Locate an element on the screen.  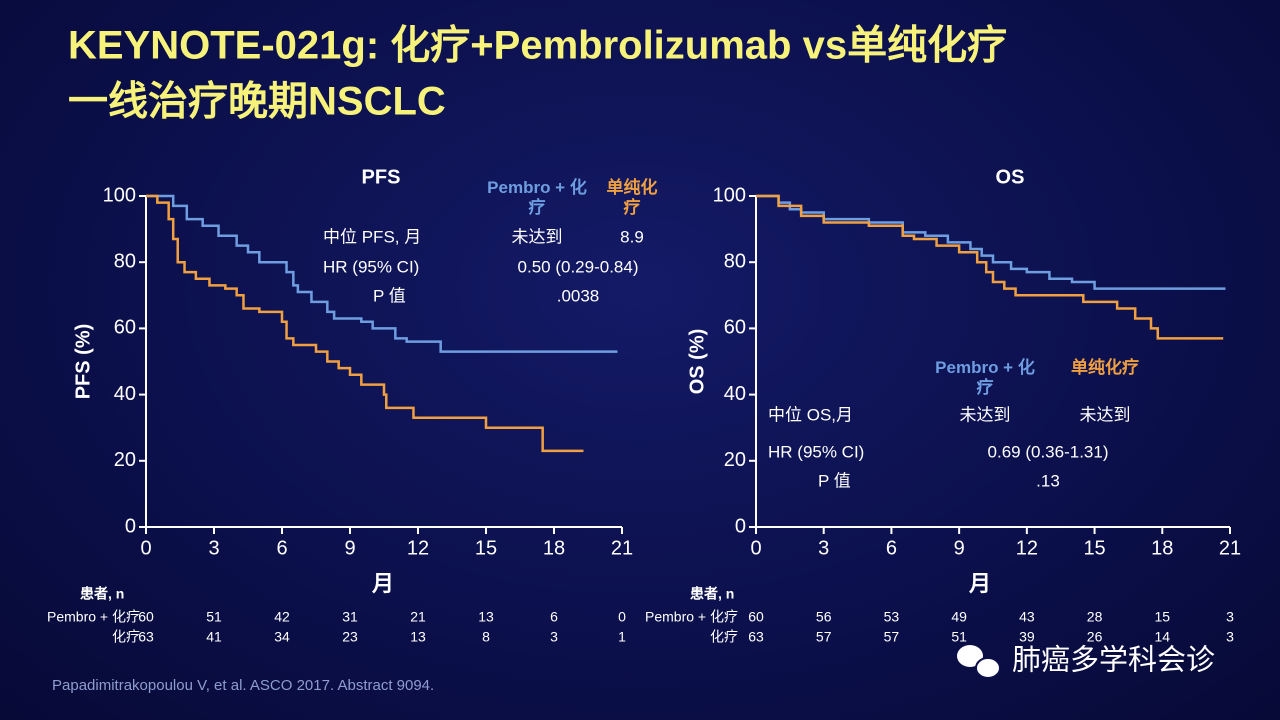
stats-cell: 中位 PFS, 月 is located at coordinates (372, 236).